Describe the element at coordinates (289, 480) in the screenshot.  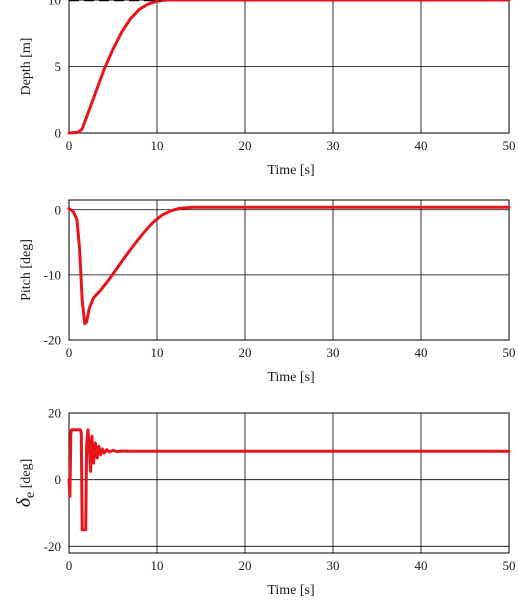
I see `series-line` at that location.